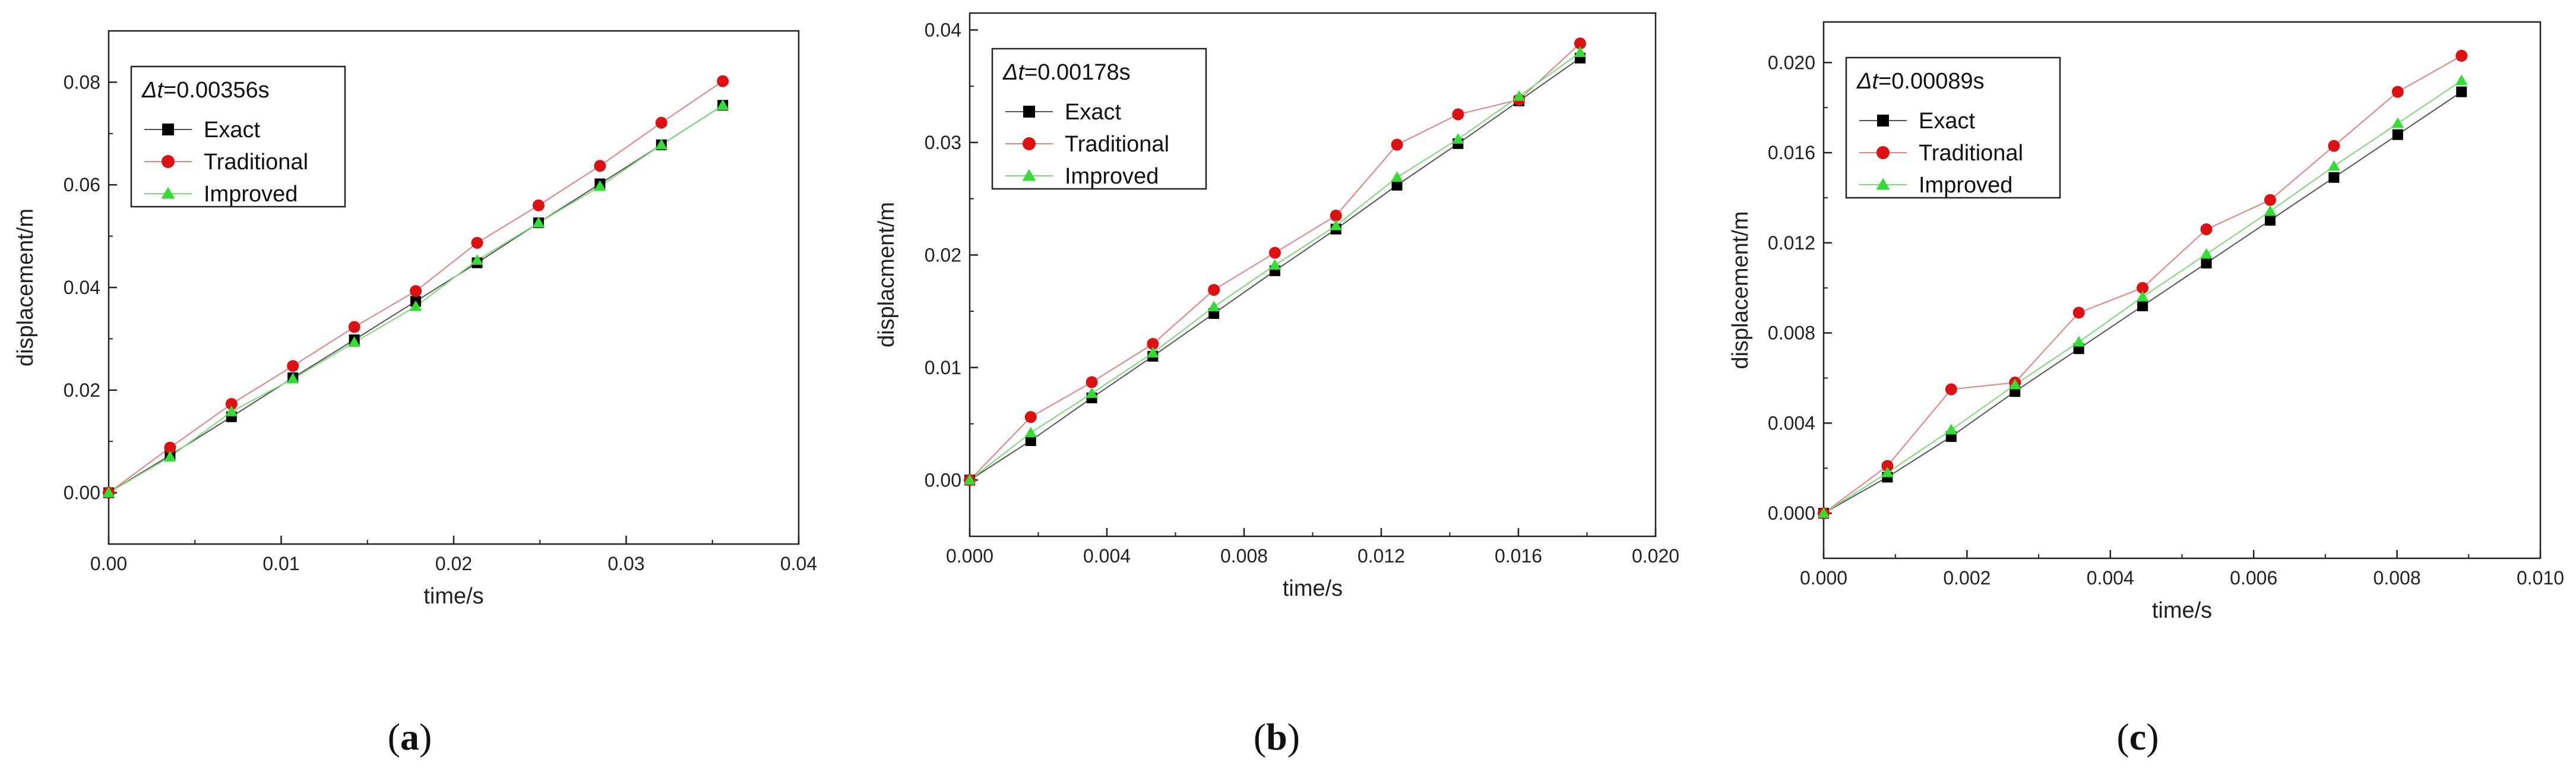 This screenshot has width=2576, height=784. Describe the element at coordinates (82, 82) in the screenshot. I see `y-tick-label: 0.08` at that location.